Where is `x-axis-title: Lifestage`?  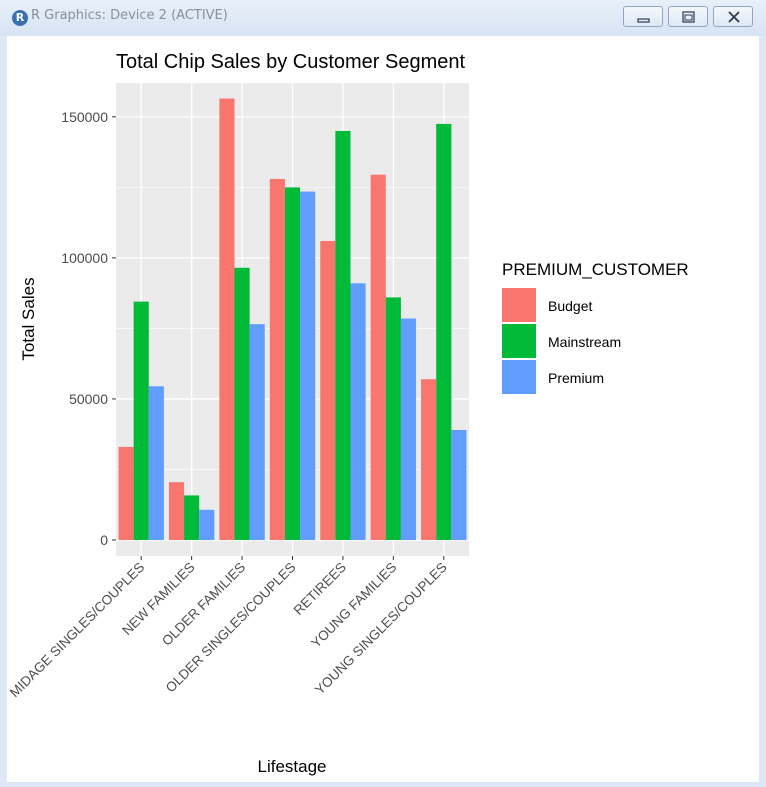 x-axis-title: Lifestage is located at coordinates (292, 766).